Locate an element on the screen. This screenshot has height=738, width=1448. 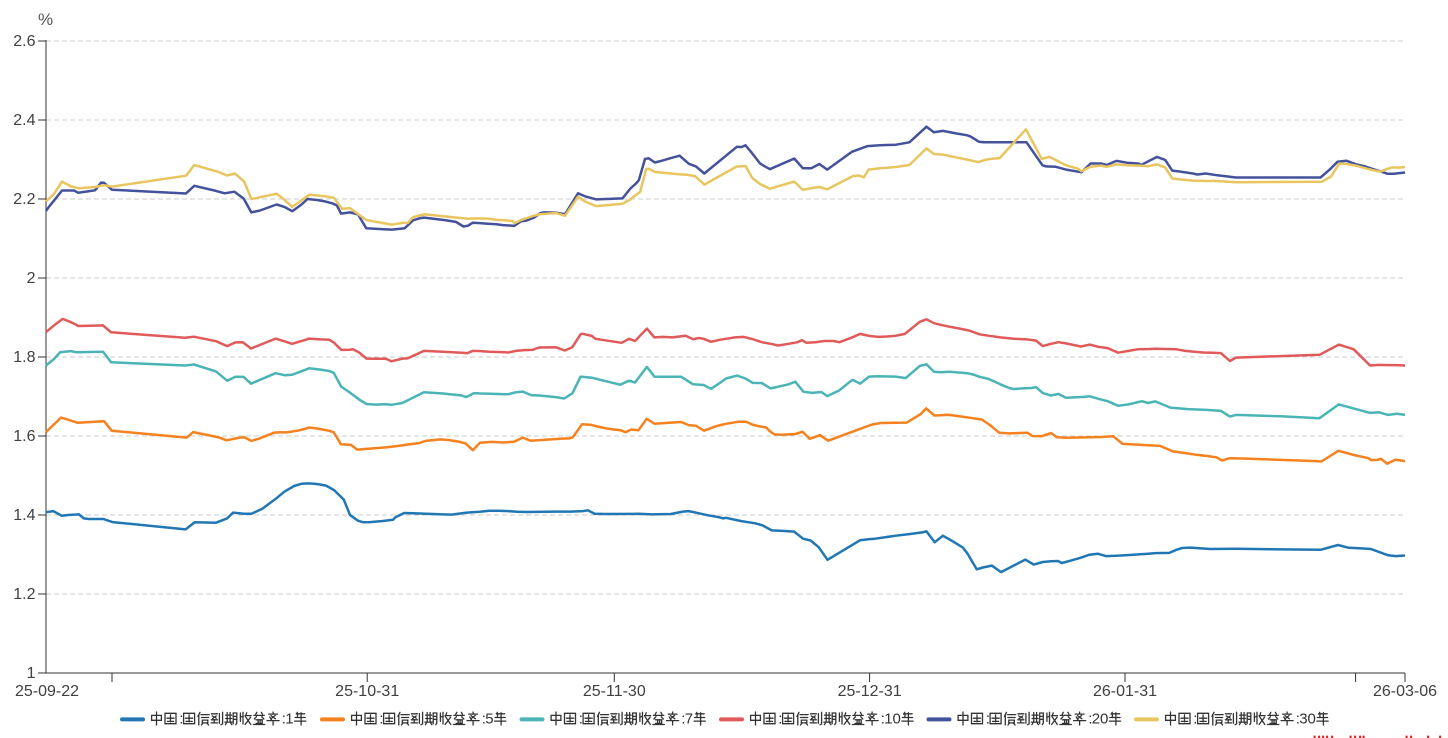
svg-text: 2.6 is located at coordinates (24, 41).